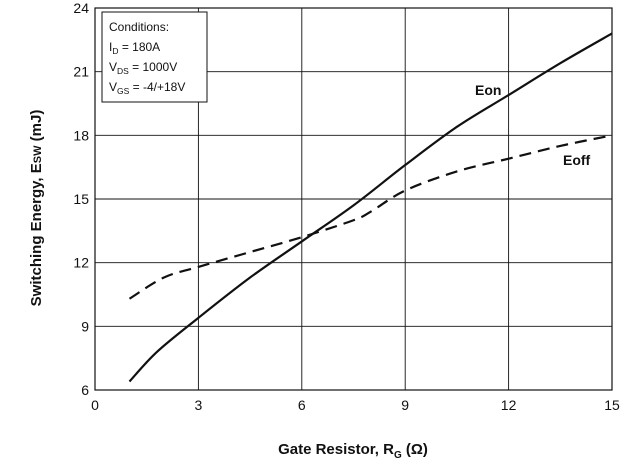 This screenshot has width=627, height=464. What do you see at coordinates (405, 405) in the screenshot?
I see `x-tick-label: 9` at bounding box center [405, 405].